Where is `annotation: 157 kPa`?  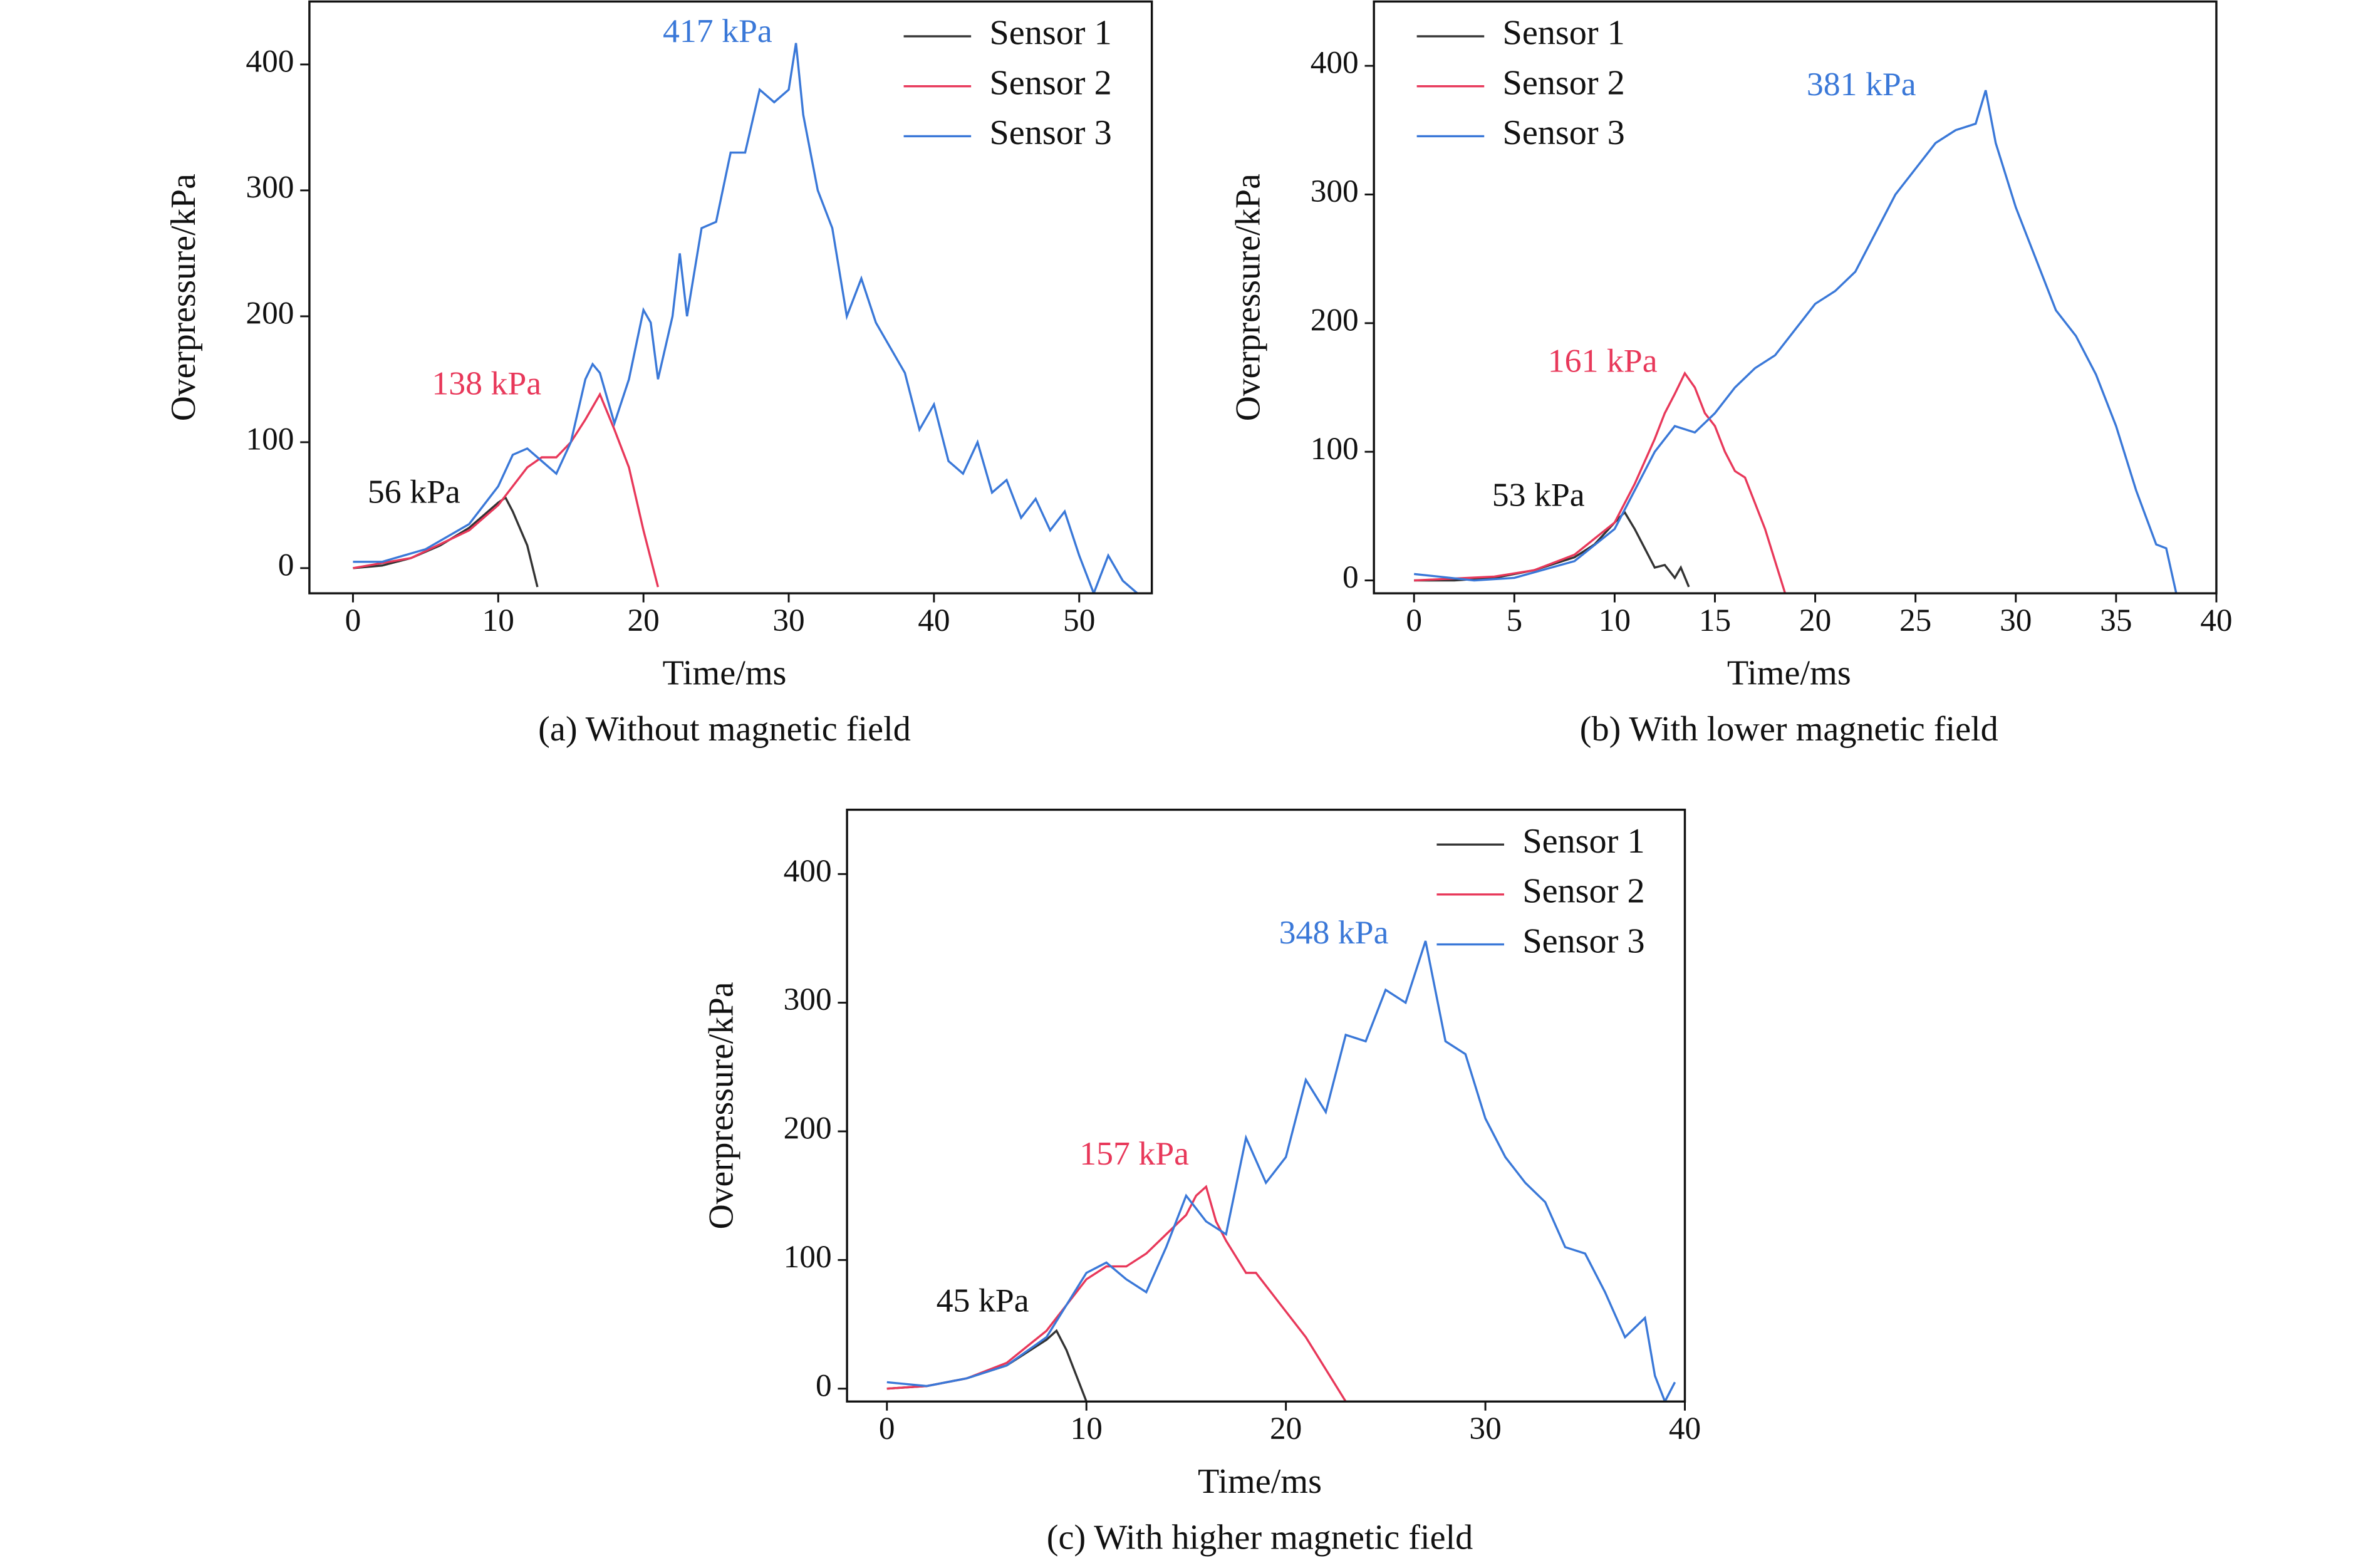 annotation: 157 kPa is located at coordinates (1134, 1154).